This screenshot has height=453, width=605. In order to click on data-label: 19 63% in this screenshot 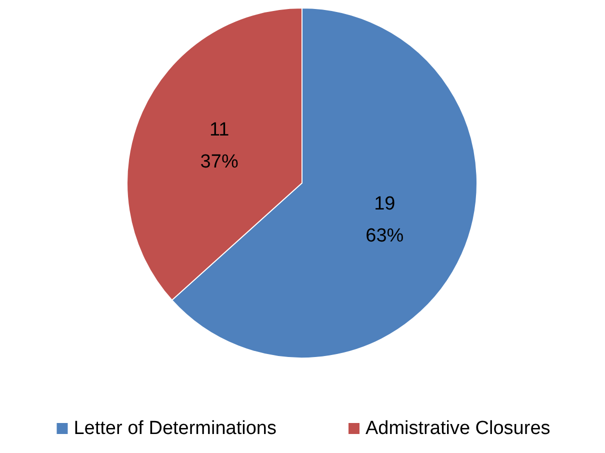, I will do `click(385, 219)`.